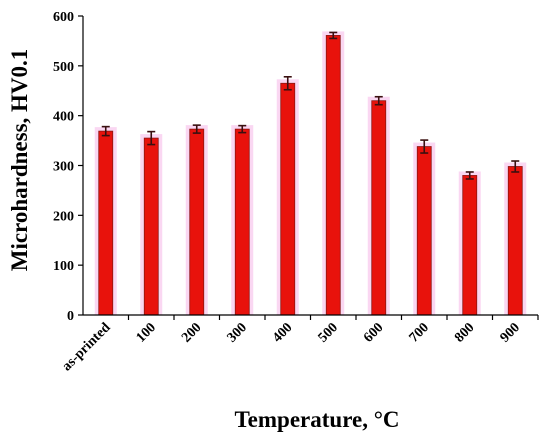  What do you see at coordinates (63, 17) in the screenshot?
I see `y-tick-label: 600` at bounding box center [63, 17].